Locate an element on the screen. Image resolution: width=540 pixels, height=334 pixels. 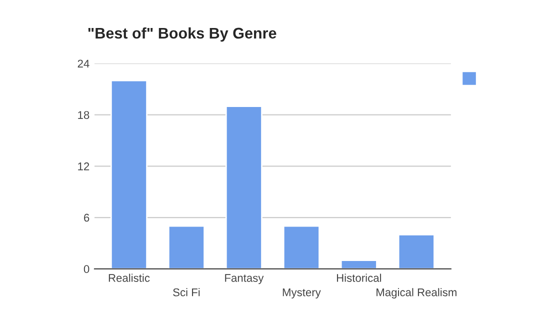
x-tick-label: Magical Realism is located at coordinates (416, 293).